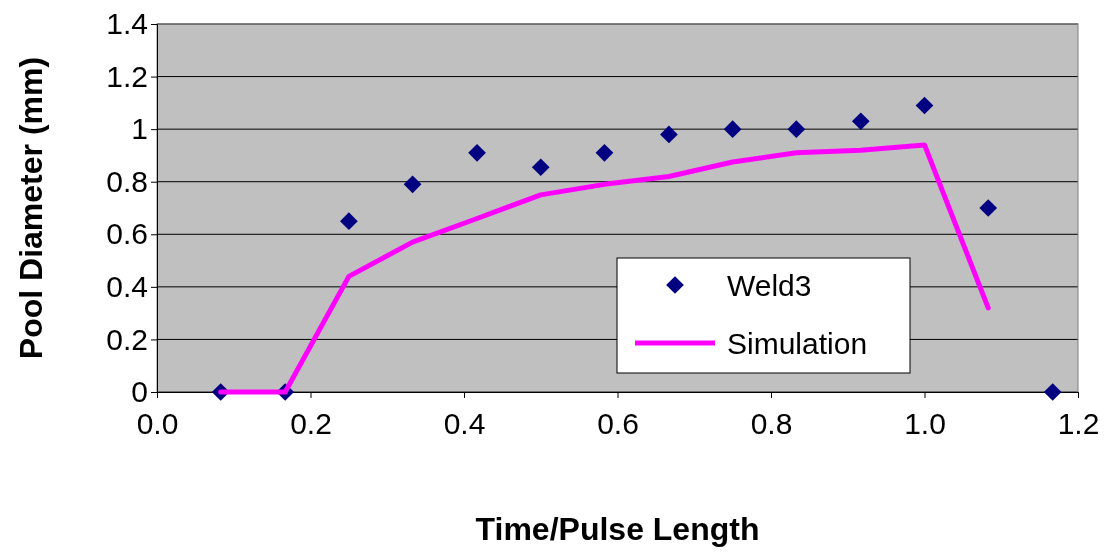 This screenshot has width=1115, height=554. What do you see at coordinates (311, 423) in the screenshot?
I see `x-tick-label: 0.2` at bounding box center [311, 423].